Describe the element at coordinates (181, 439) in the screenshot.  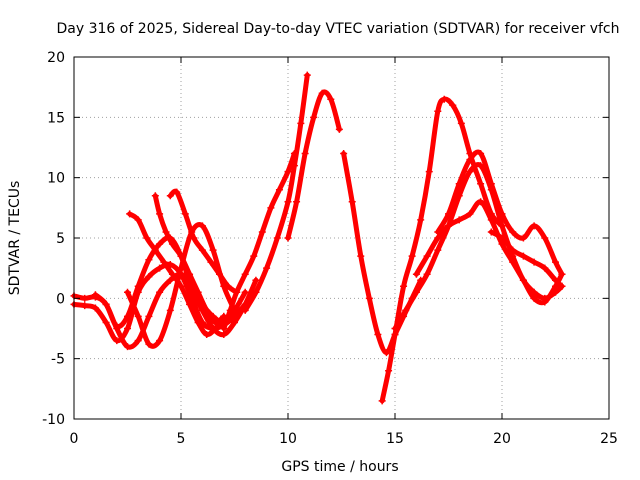
I see `x-tick-label: 5` at that location.